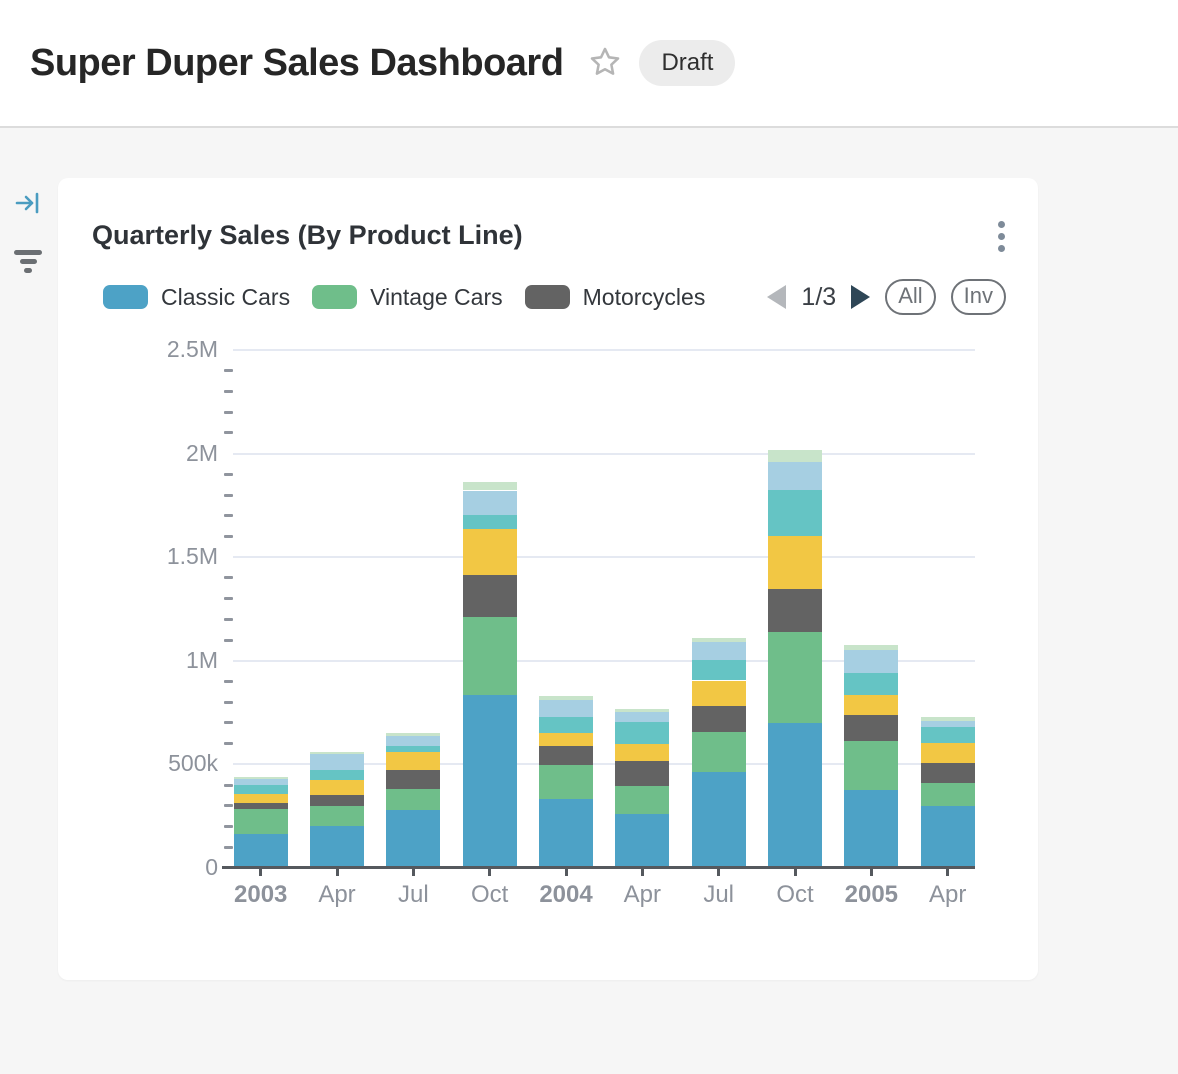 The image size is (1178, 1074). Describe the element at coordinates (28, 261) in the screenshot. I see `filter-button` at that location.